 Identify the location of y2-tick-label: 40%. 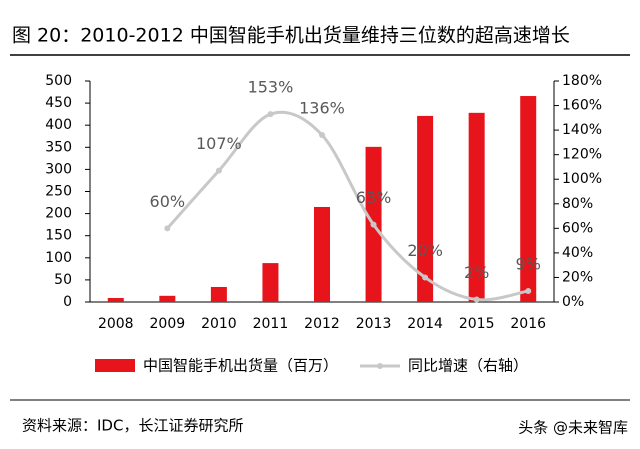
(577, 253).